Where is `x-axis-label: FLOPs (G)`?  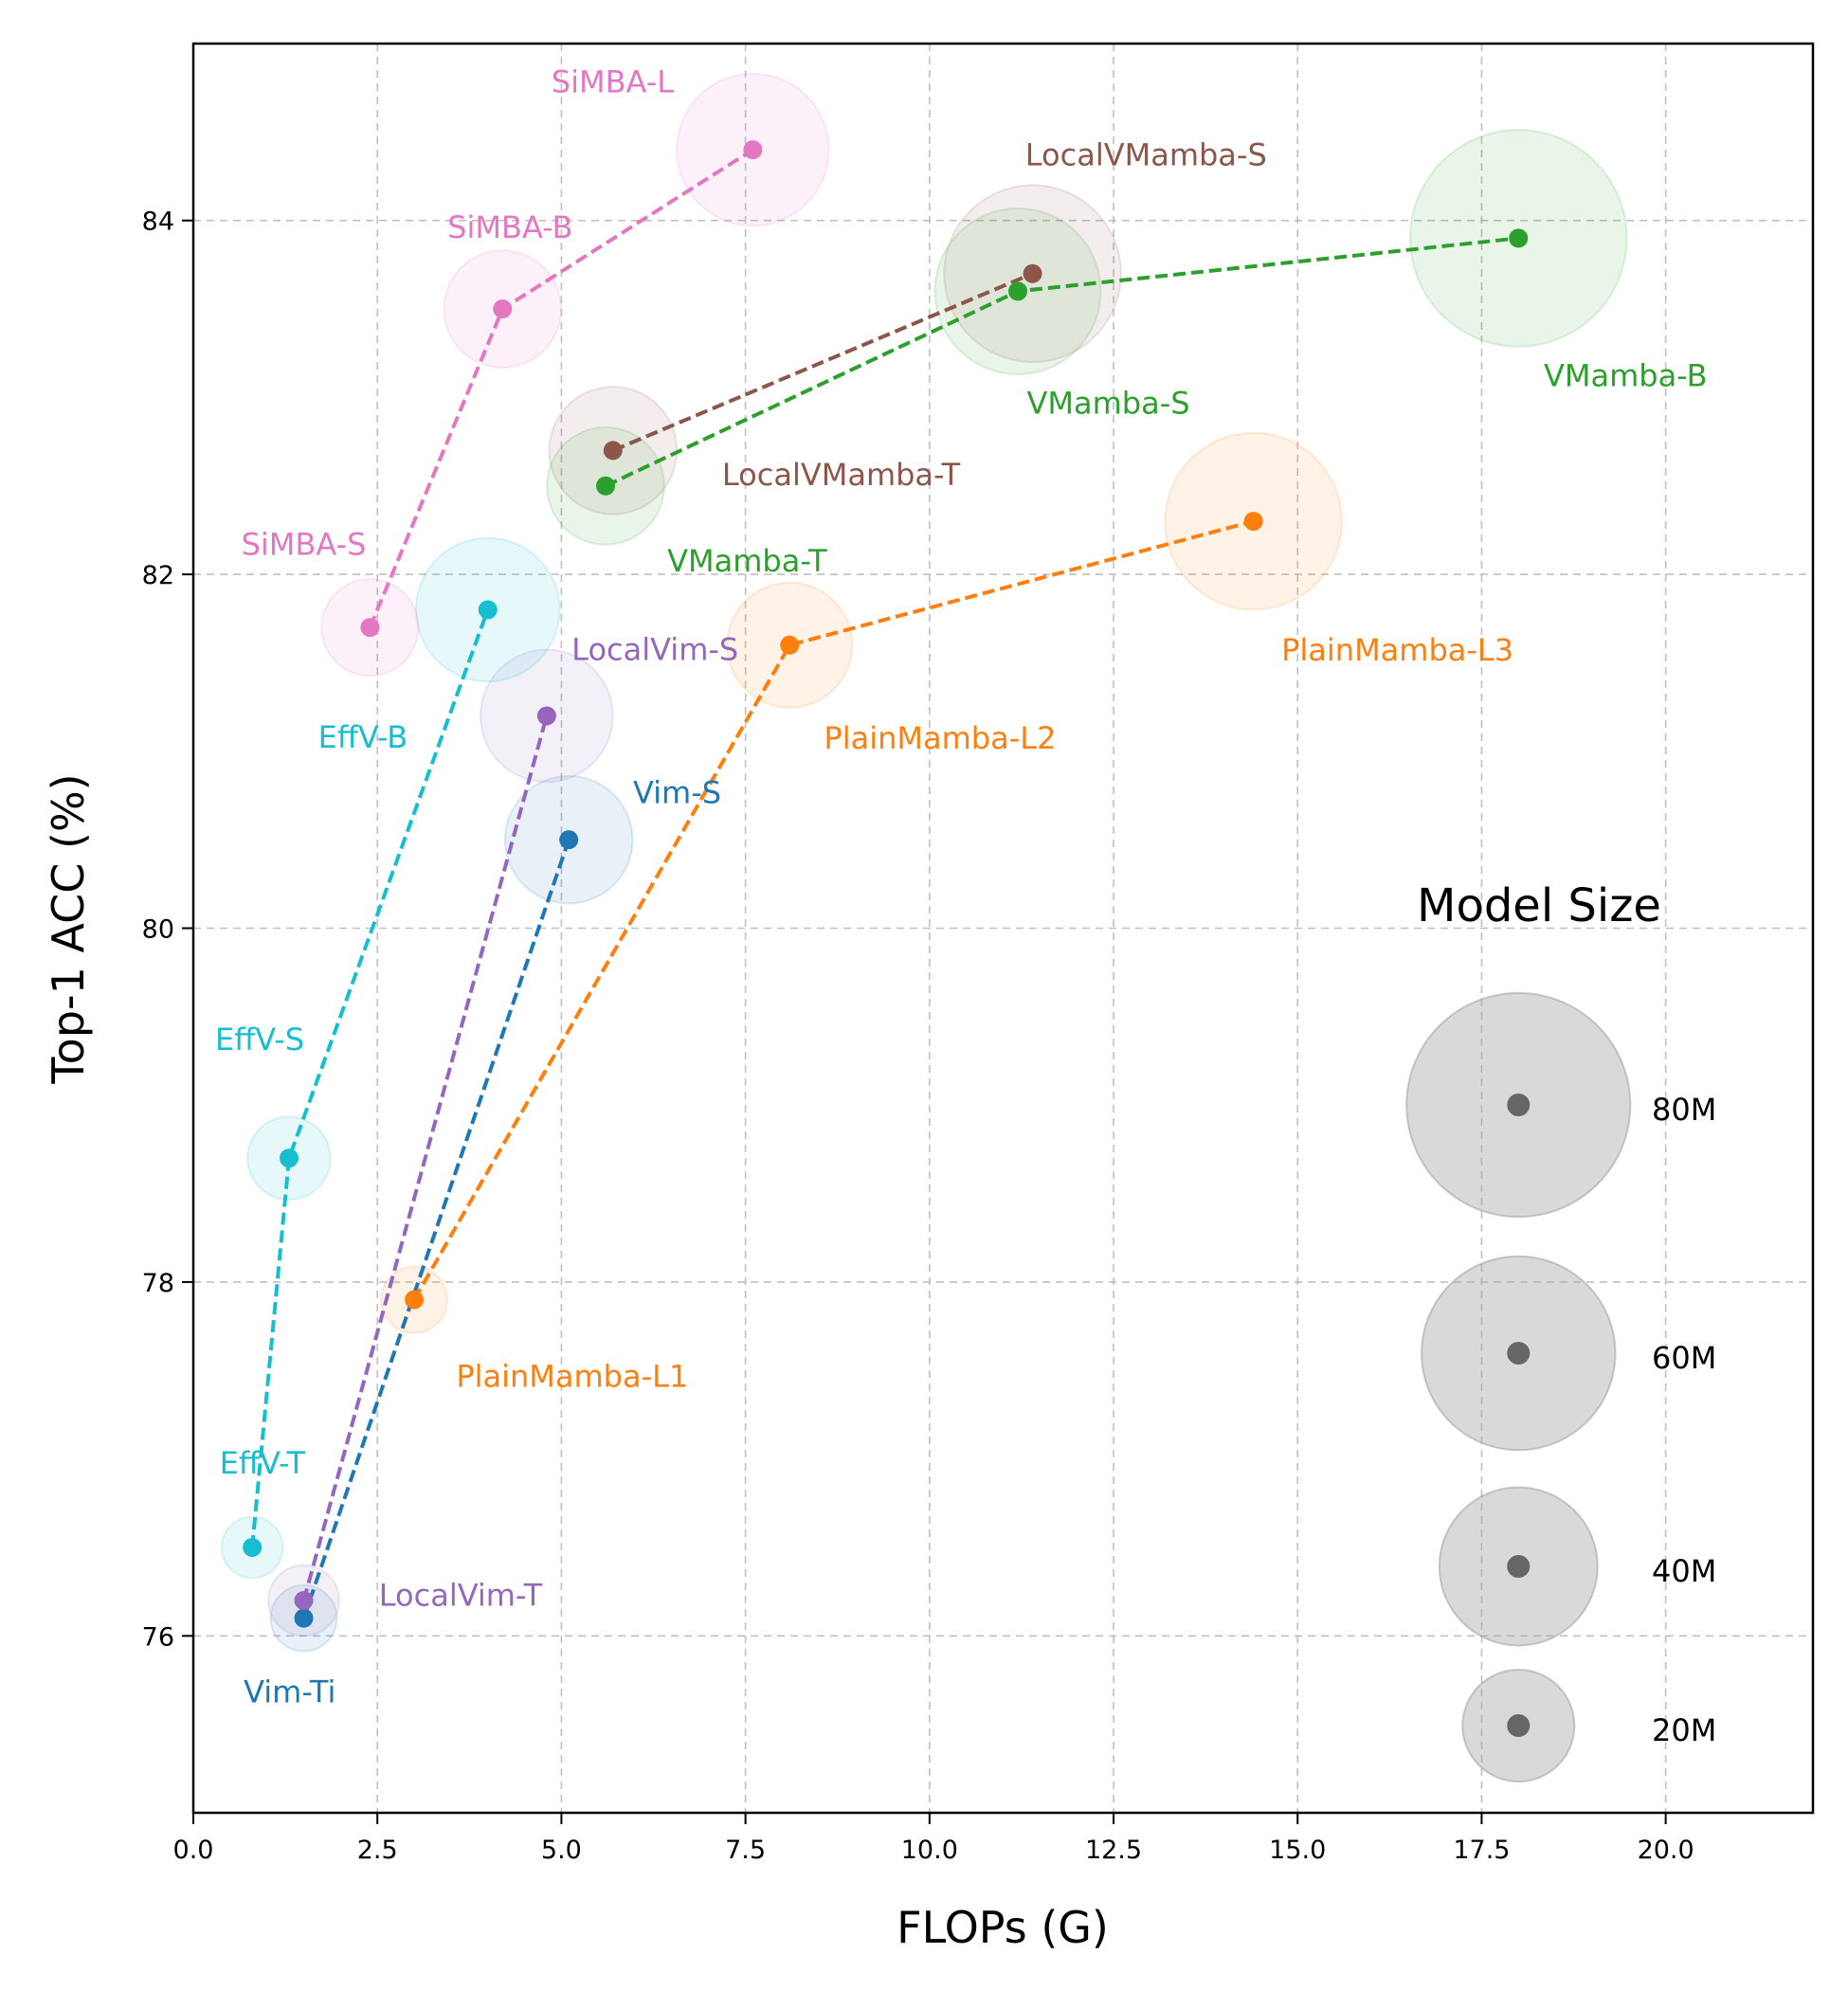
x-axis-label: FLOPs (G) is located at coordinates (1003, 1927).